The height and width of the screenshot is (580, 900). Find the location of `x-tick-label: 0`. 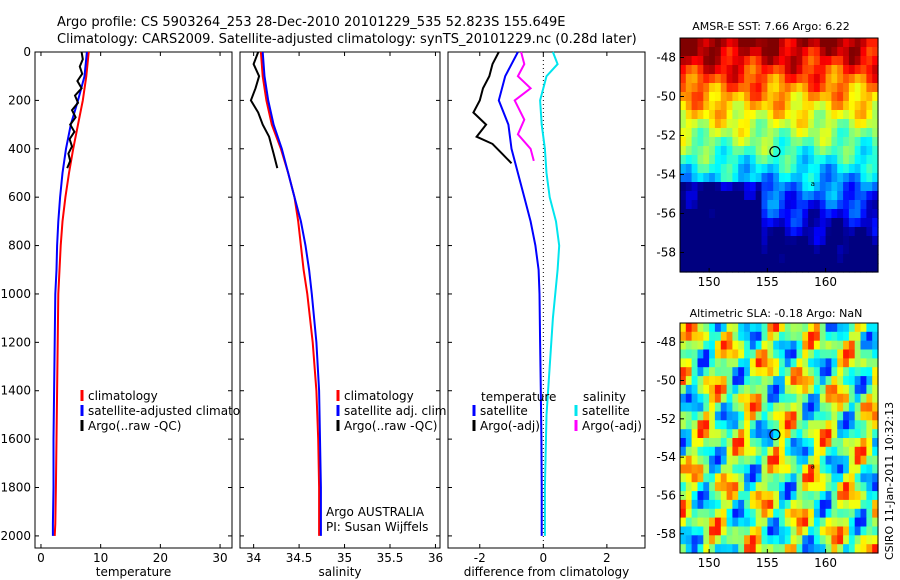

x-tick-label: 0 is located at coordinates (544, 558).